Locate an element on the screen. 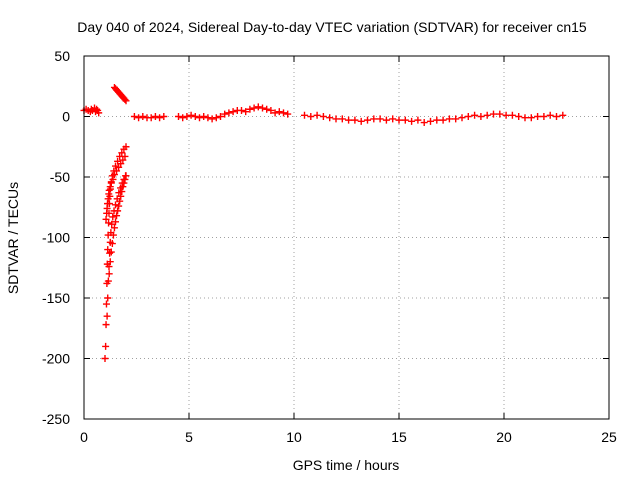  y-tick-labels: 50 0 -50 -100 -150 -200 -250 is located at coordinates (56, 237).